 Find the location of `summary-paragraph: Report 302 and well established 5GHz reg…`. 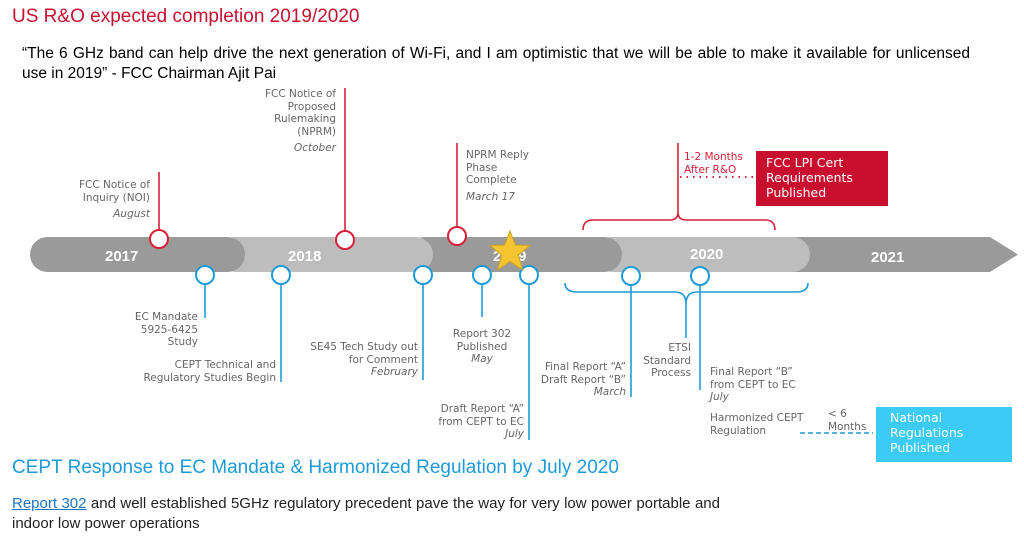

summary-paragraph: Report 302 and well established 5GHz reg… is located at coordinates (366, 513).